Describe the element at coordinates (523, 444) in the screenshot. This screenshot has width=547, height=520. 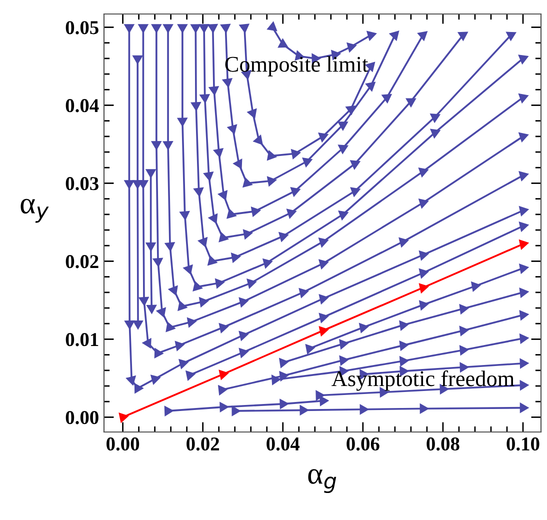
I see `x-tick-label: 0.10` at that location.